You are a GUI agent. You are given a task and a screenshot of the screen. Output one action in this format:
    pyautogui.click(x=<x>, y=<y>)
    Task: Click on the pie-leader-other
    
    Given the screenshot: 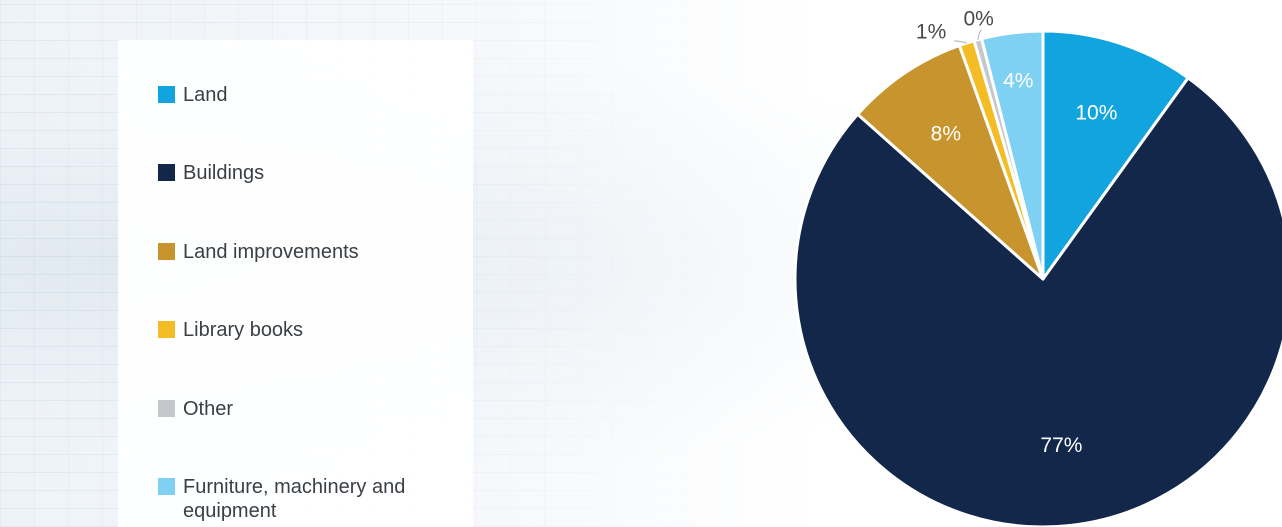 What is the action you would take?
    pyautogui.click(x=979, y=34)
    